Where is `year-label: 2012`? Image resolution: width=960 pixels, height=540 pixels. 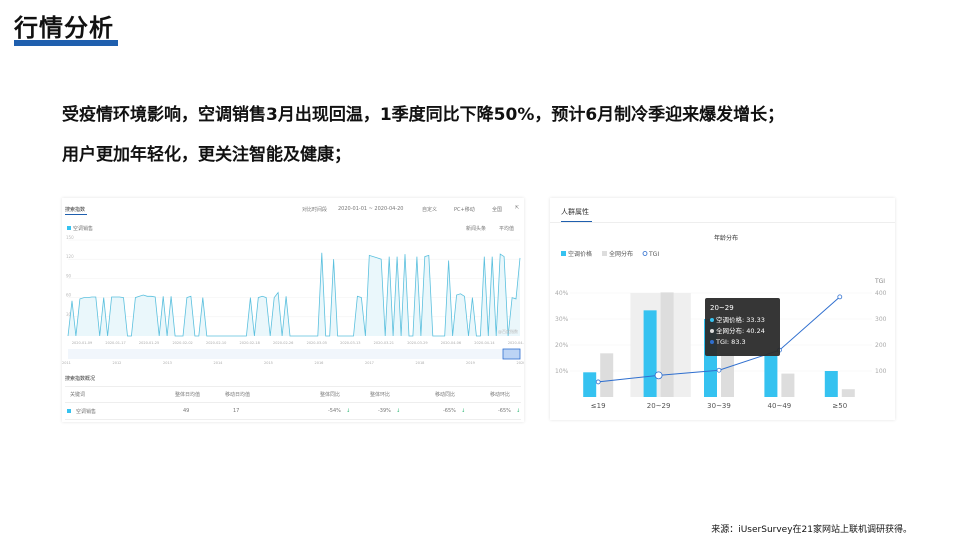 year-label: 2012 is located at coordinates (117, 363).